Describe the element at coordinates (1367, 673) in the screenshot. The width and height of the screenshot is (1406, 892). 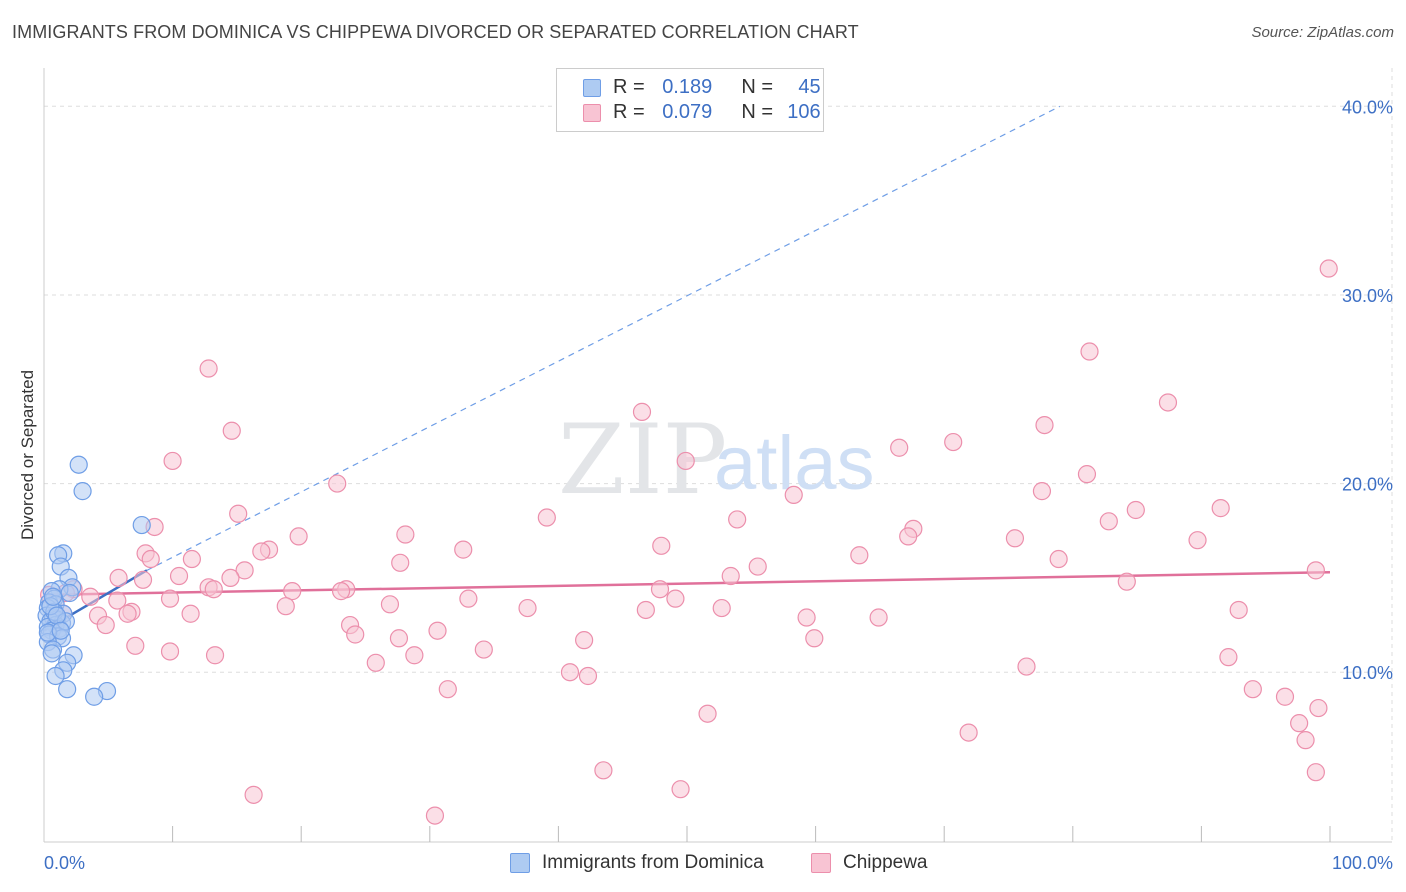
I see `y-tick-label: 10.0%` at that location.